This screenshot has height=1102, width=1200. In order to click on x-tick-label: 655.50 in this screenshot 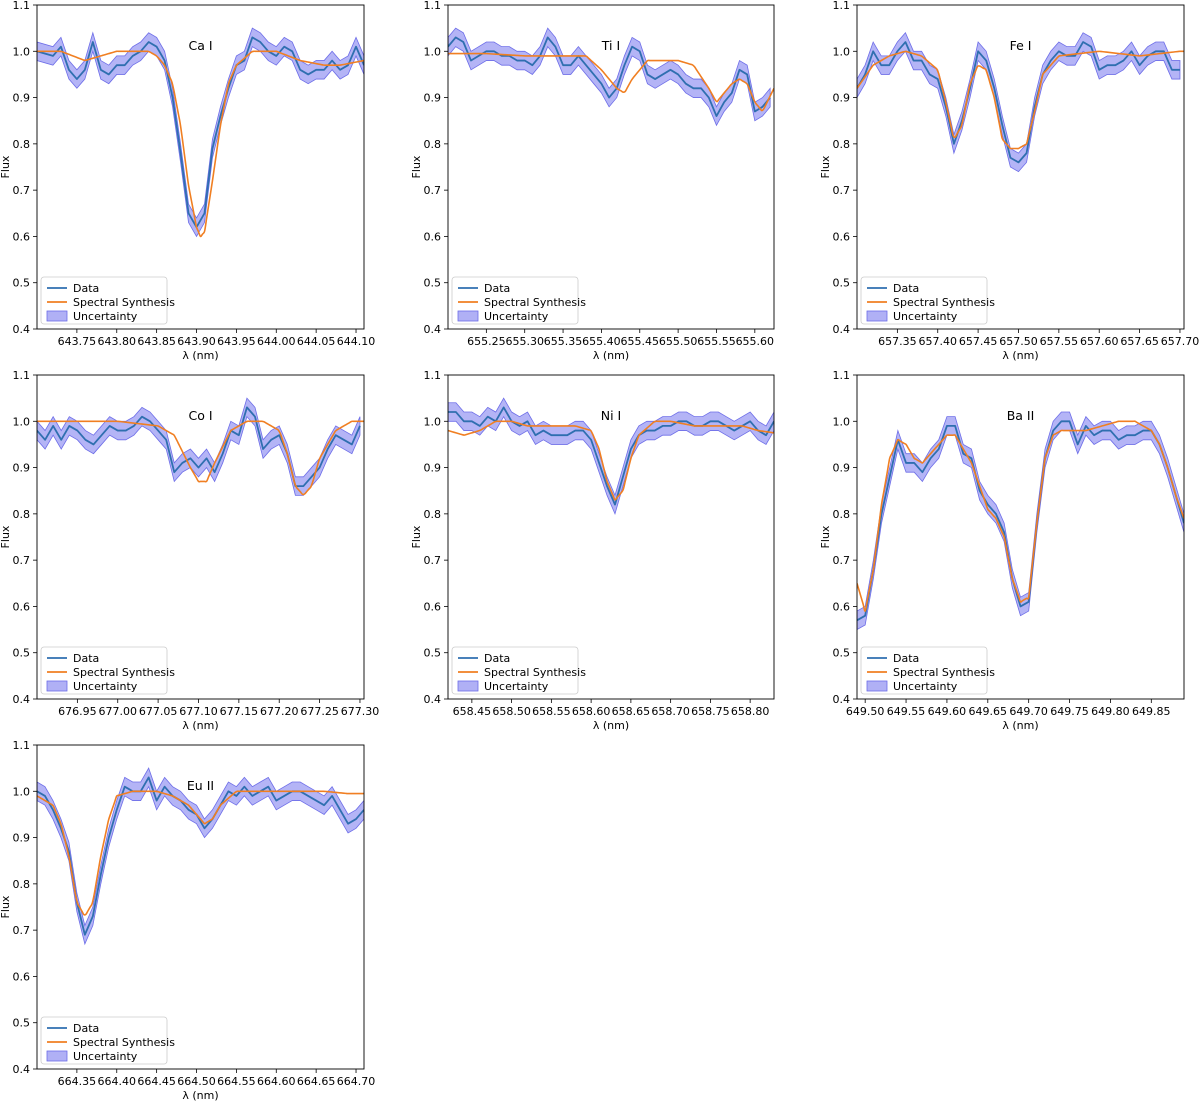, I will do `click(678, 341)`.